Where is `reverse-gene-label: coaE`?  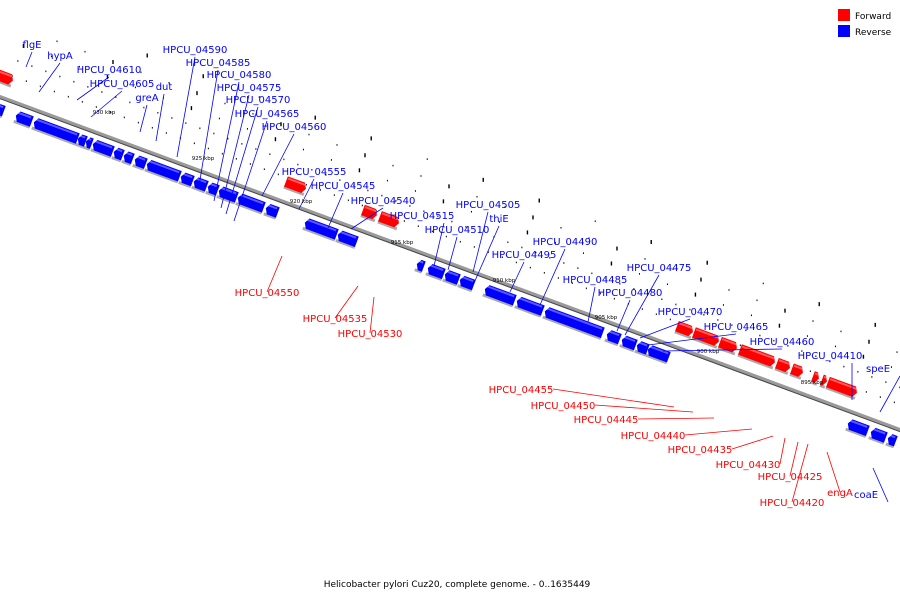
reverse-gene-label: coaE is located at coordinates (866, 495).